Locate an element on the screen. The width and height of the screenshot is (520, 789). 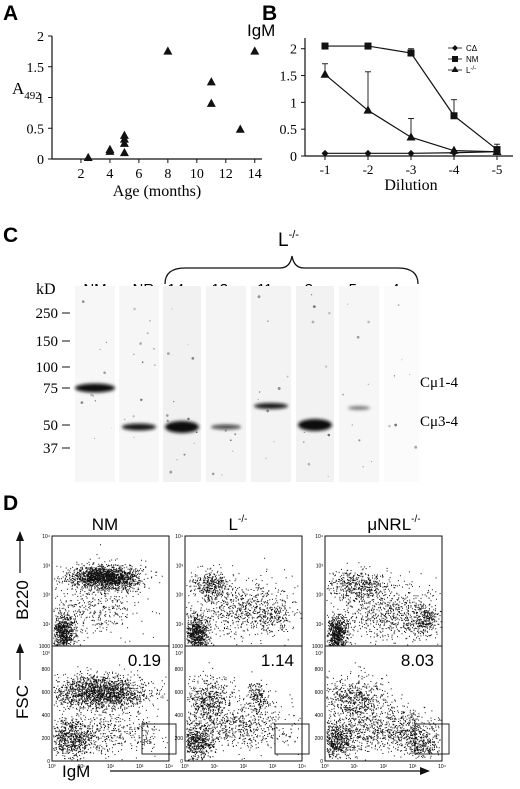
flow-x-tick-label: 10¹ is located at coordinates (215, 767).